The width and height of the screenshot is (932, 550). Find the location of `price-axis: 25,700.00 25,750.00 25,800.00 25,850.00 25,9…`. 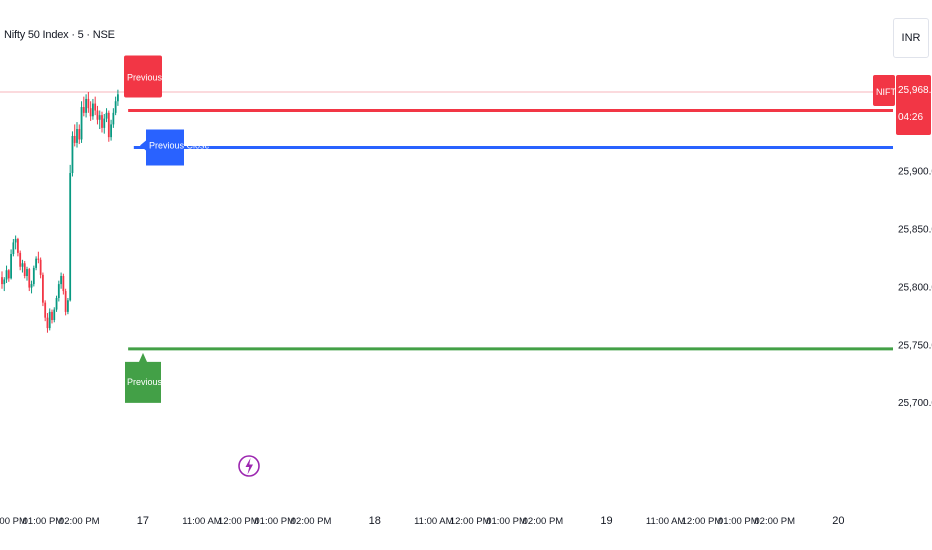

price-axis: 25,700.00 25,750.00 25,800.00 25,850.00 25,9… is located at coordinates (915, 288).